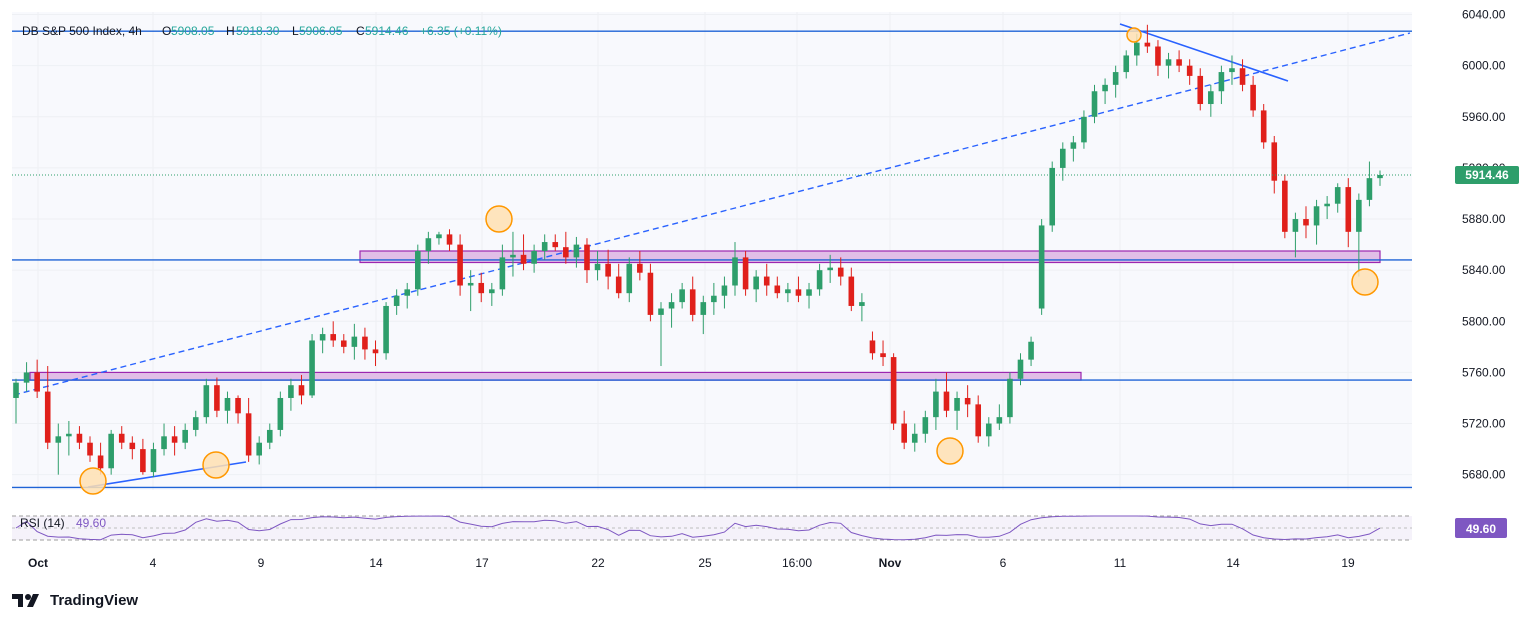 This screenshot has height=624, width=1536. Describe the element at coordinates (1484, 321) in the screenshot. I see `price-tick-label: 5800.00` at that location.